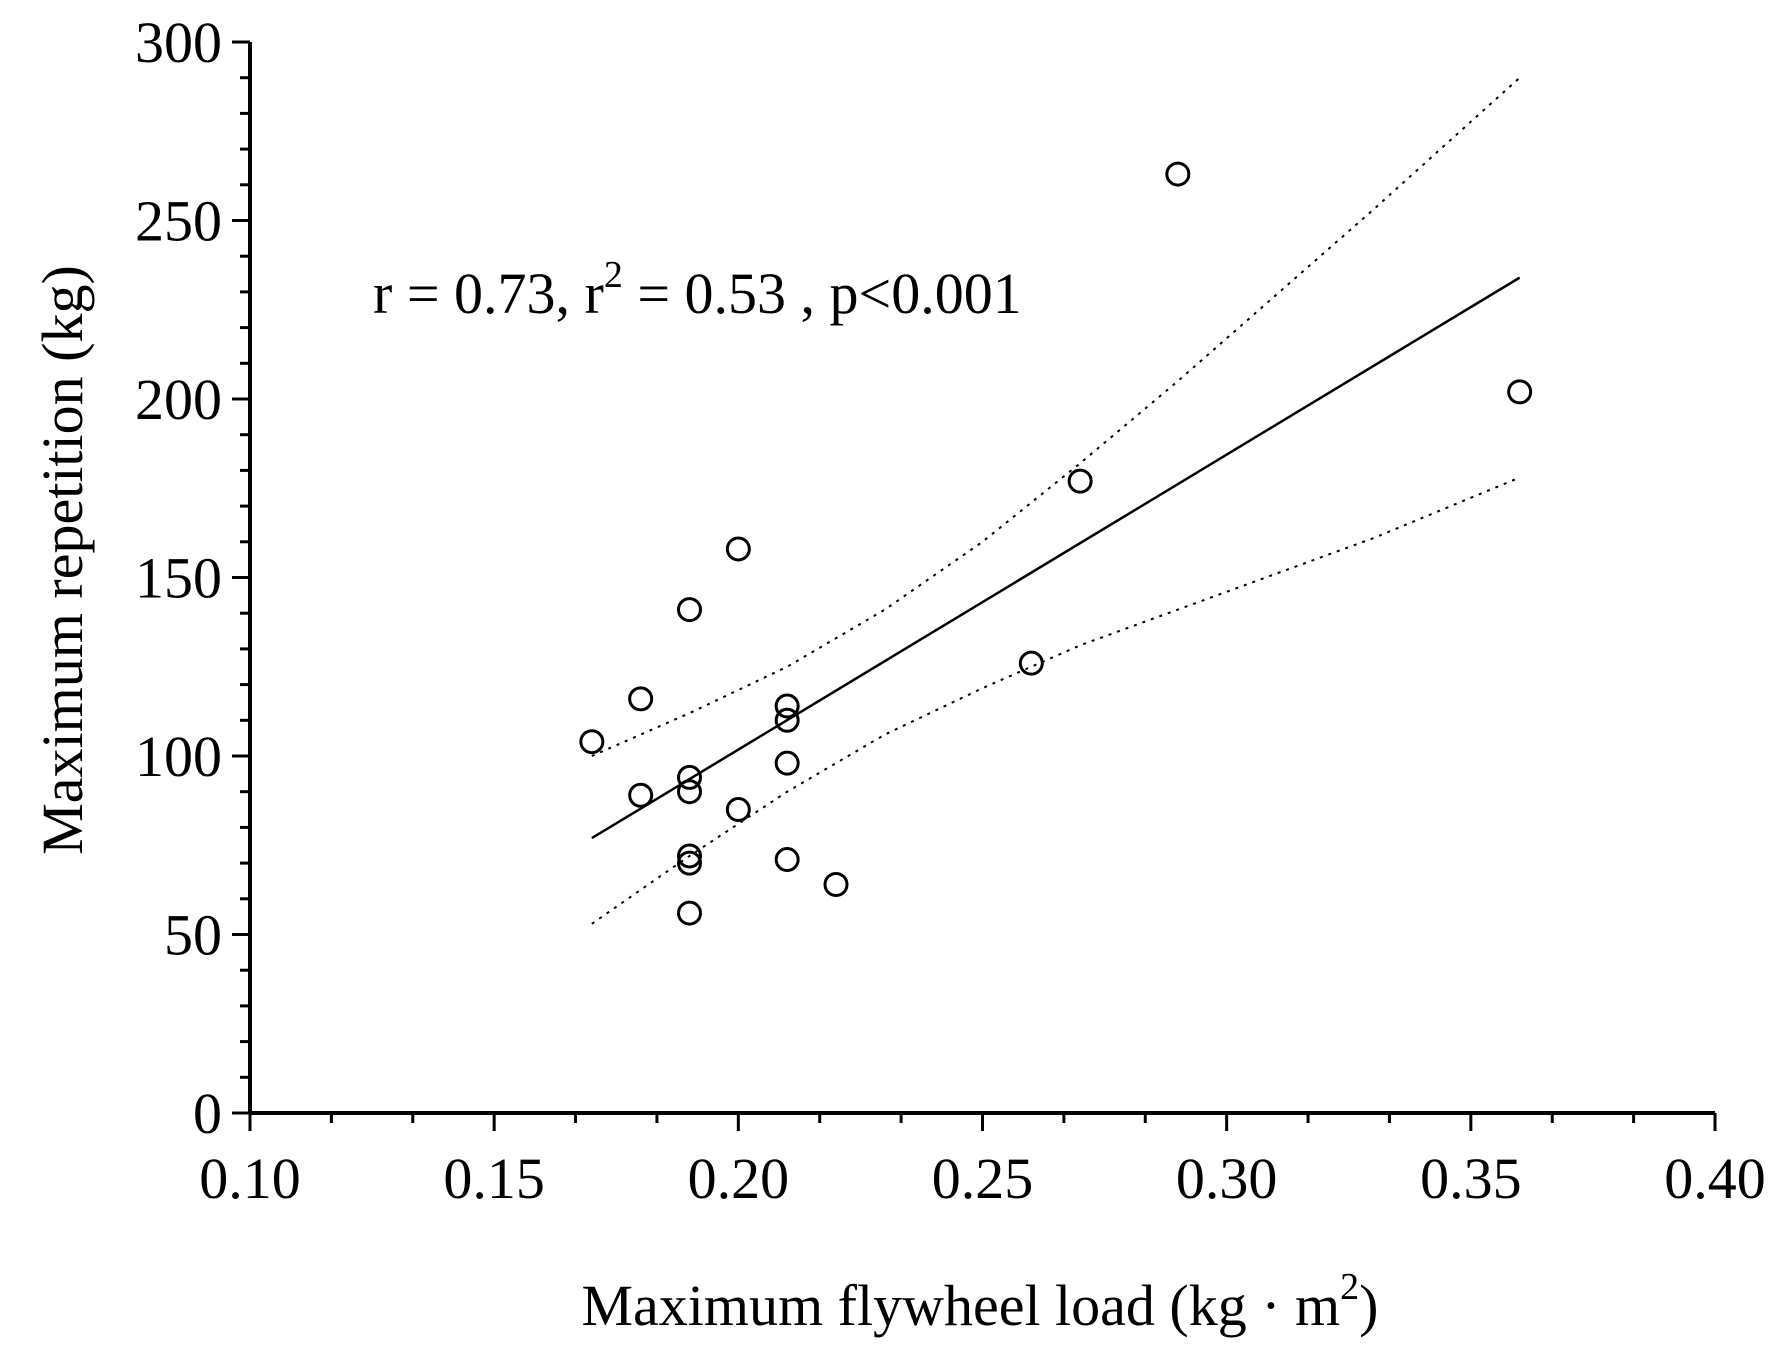 The height and width of the screenshot is (1348, 1790). I want to click on x-axis-title-superscript: 2, so click(1349, 1287).